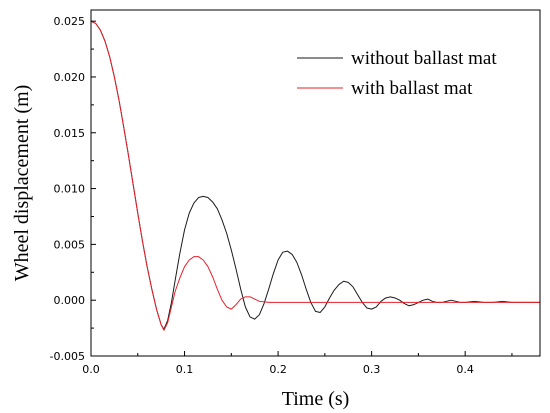 This screenshot has width=550, height=413. What do you see at coordinates (70, 21) in the screenshot?
I see `y-tick-label: 0.025` at bounding box center [70, 21].